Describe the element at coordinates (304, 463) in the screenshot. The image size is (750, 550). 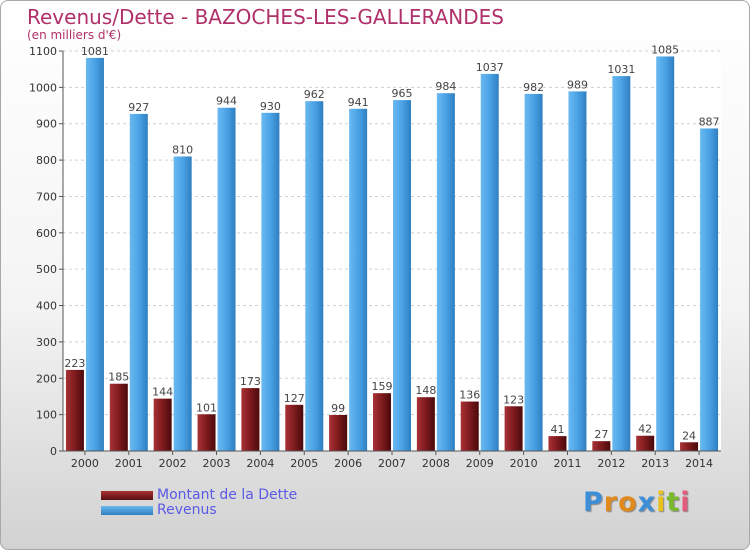
I see `x-tick-label: 2005` at that location.